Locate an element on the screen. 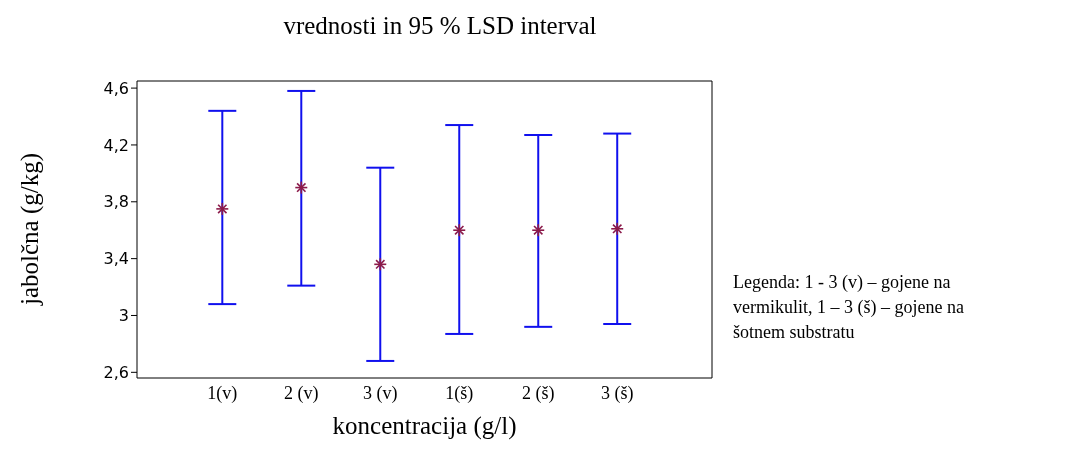 The height and width of the screenshot is (450, 1078). y-tick-label: 4,2 is located at coordinates (116, 145).